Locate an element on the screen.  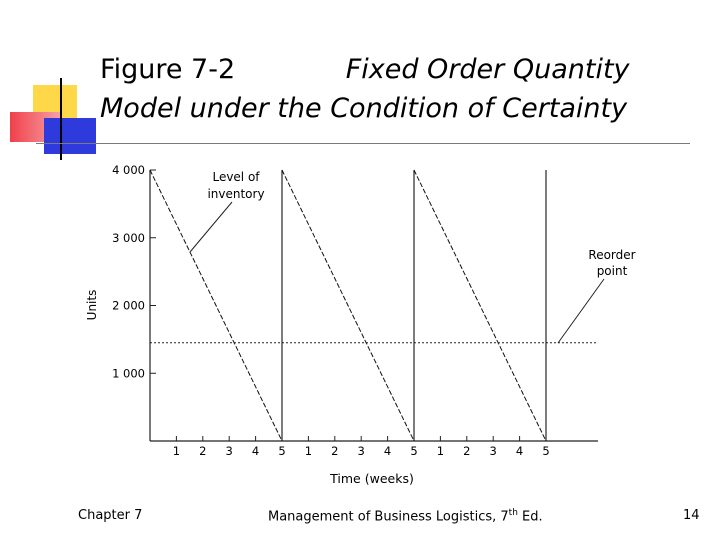
x-ticks: 1 2 3 4 5 1 2 3 4 5 1 2 3 4 5 is located at coordinates (361, 447).